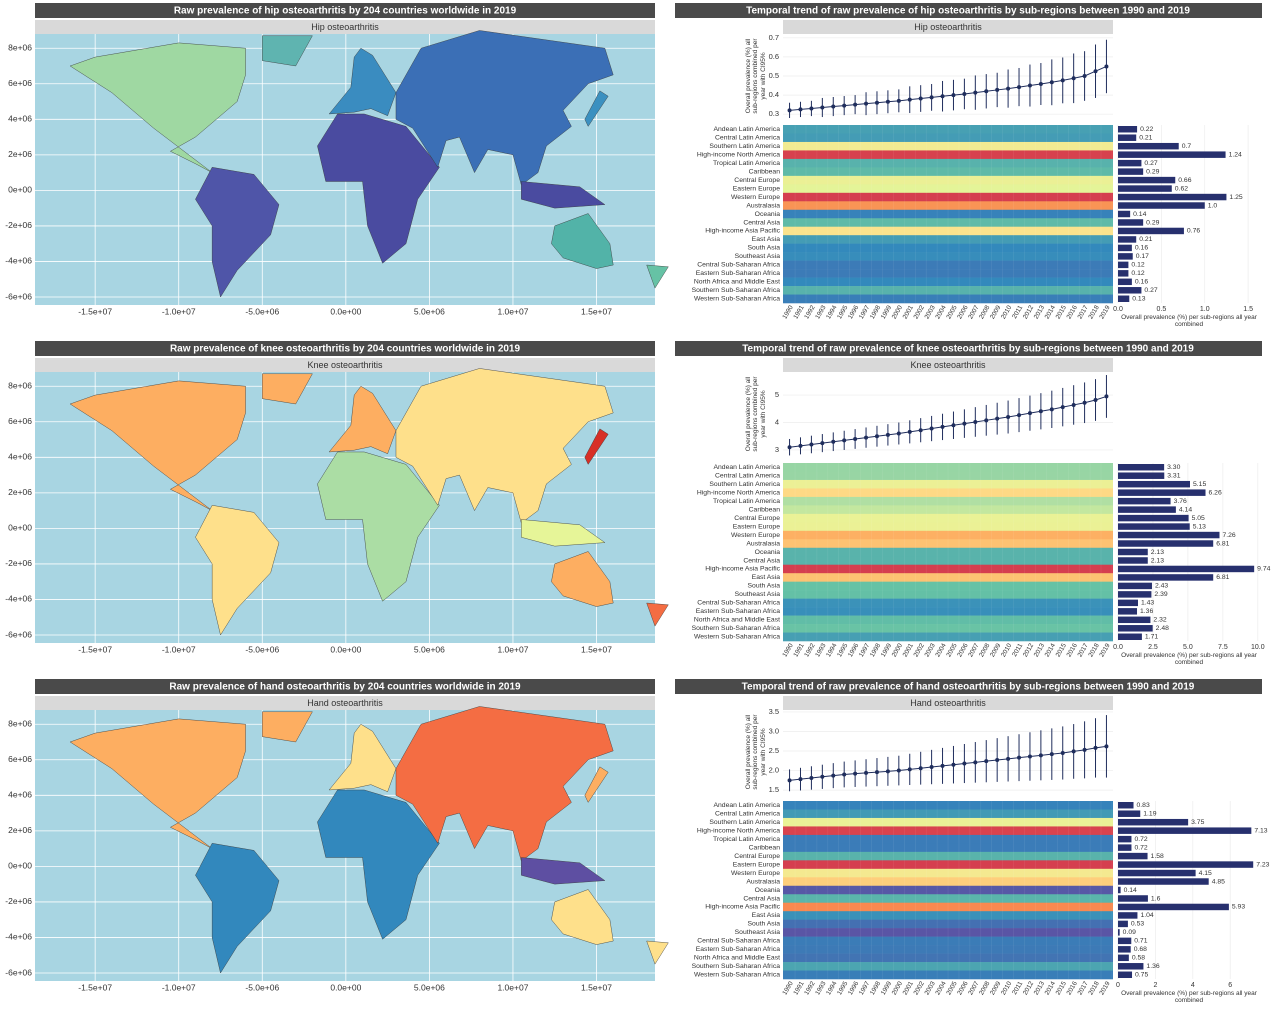 This screenshot has height=1014, width=1280. What do you see at coordinates (948, 763) in the screenshot?
I see `trend-line` at bounding box center [948, 763].